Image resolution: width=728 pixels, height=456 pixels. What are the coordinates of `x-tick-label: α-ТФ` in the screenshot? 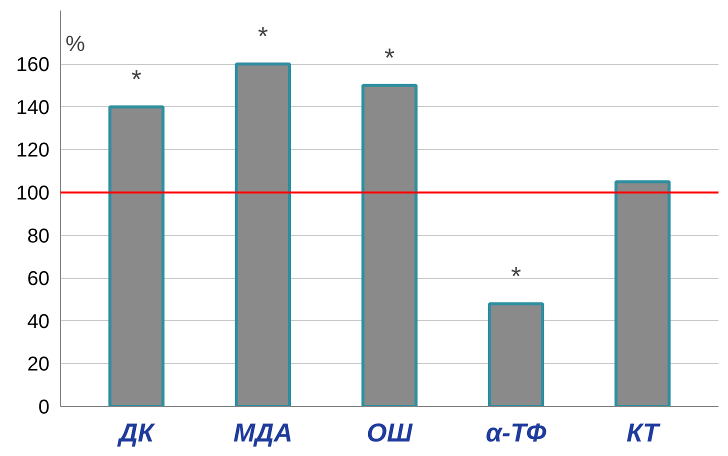 It's located at (517, 433).